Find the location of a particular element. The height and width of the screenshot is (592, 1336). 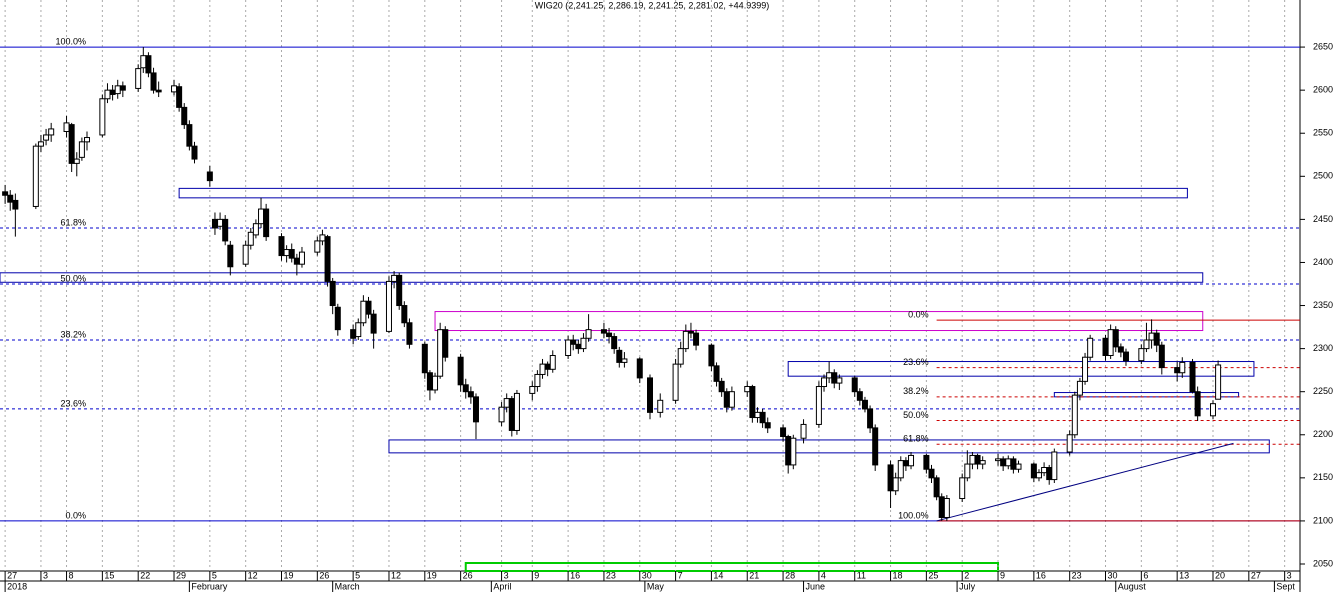

trendline is located at coordinates (1085, 482).